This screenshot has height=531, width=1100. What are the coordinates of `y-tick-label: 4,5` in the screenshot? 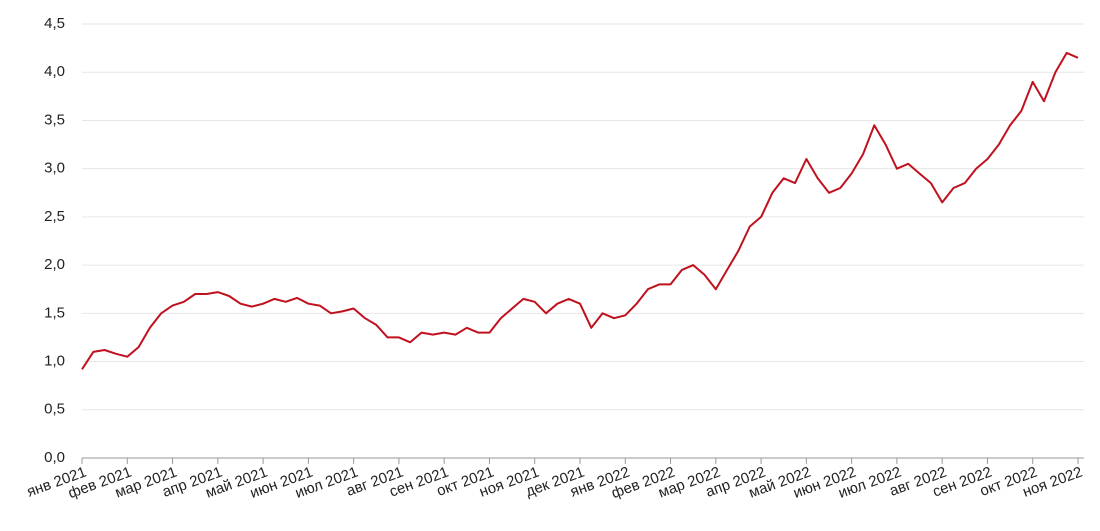 It's located at (54, 23).